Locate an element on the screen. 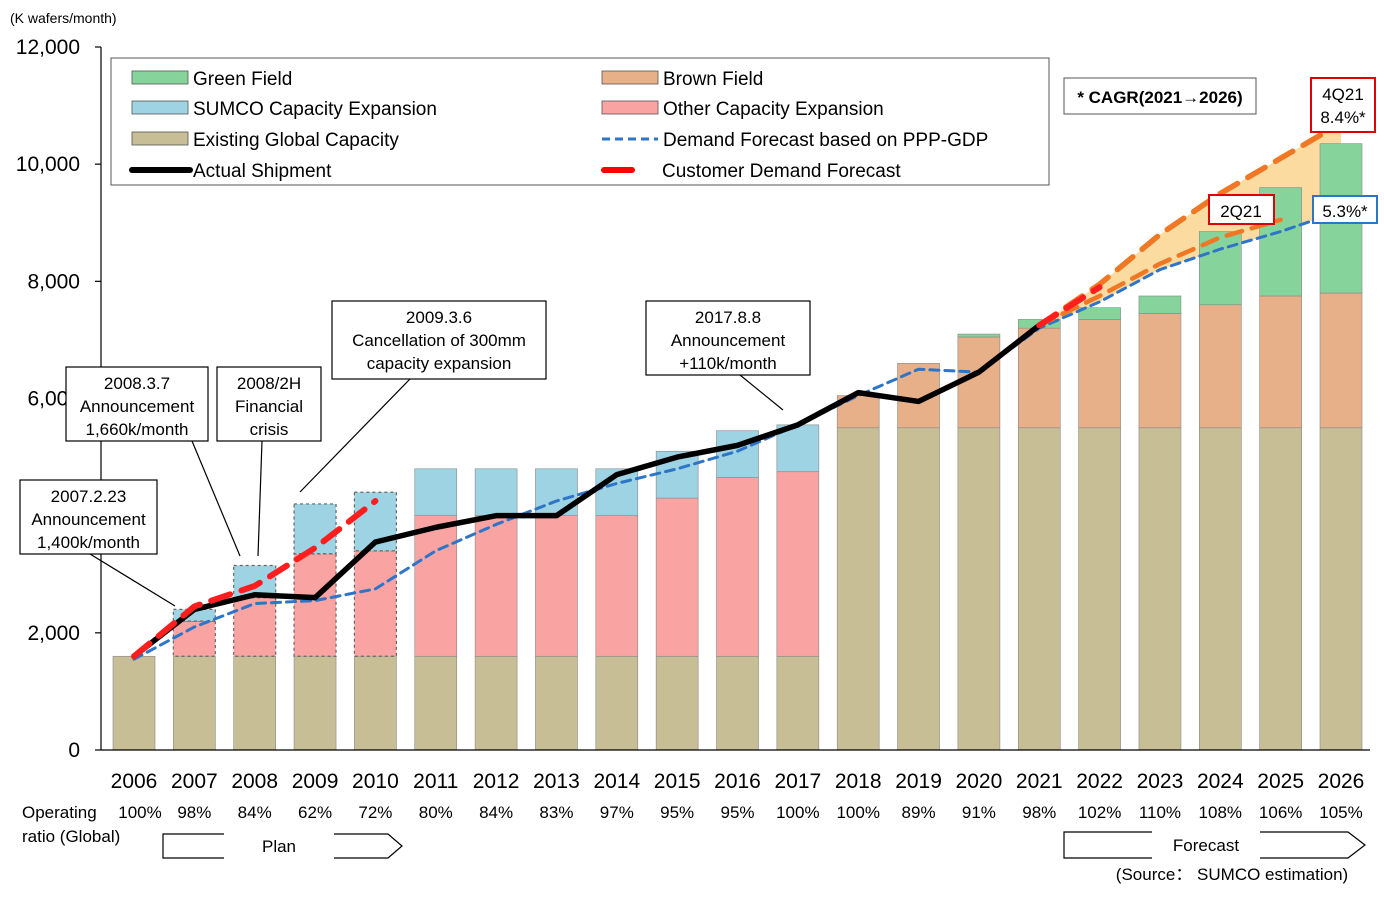  operating-ratio-2019: 89% is located at coordinates (919, 812).